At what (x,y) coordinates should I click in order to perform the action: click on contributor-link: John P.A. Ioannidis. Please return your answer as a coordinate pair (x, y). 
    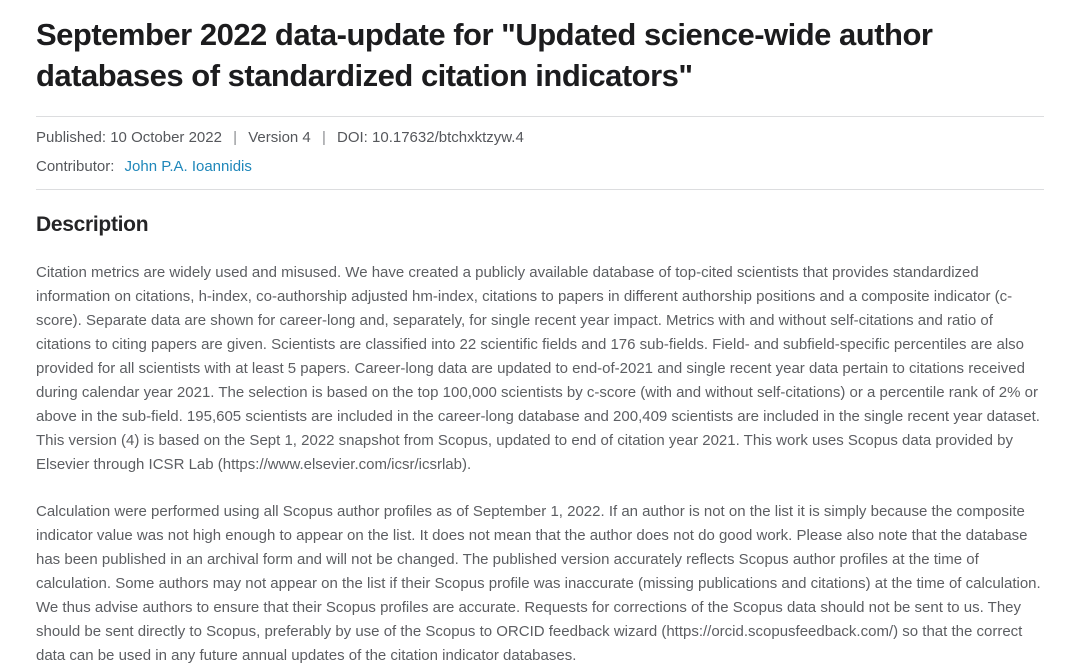
    Looking at the image, I should click on (188, 166).